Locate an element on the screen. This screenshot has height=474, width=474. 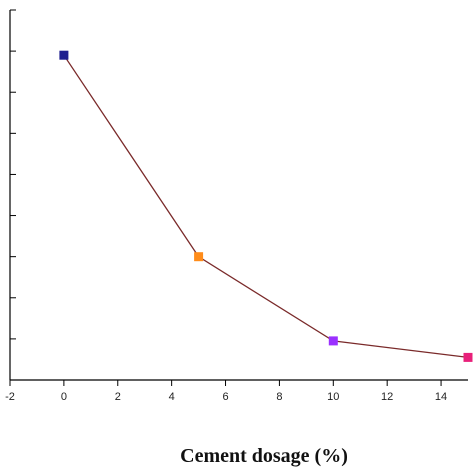
x-tick-label: 12 is located at coordinates (387, 397).